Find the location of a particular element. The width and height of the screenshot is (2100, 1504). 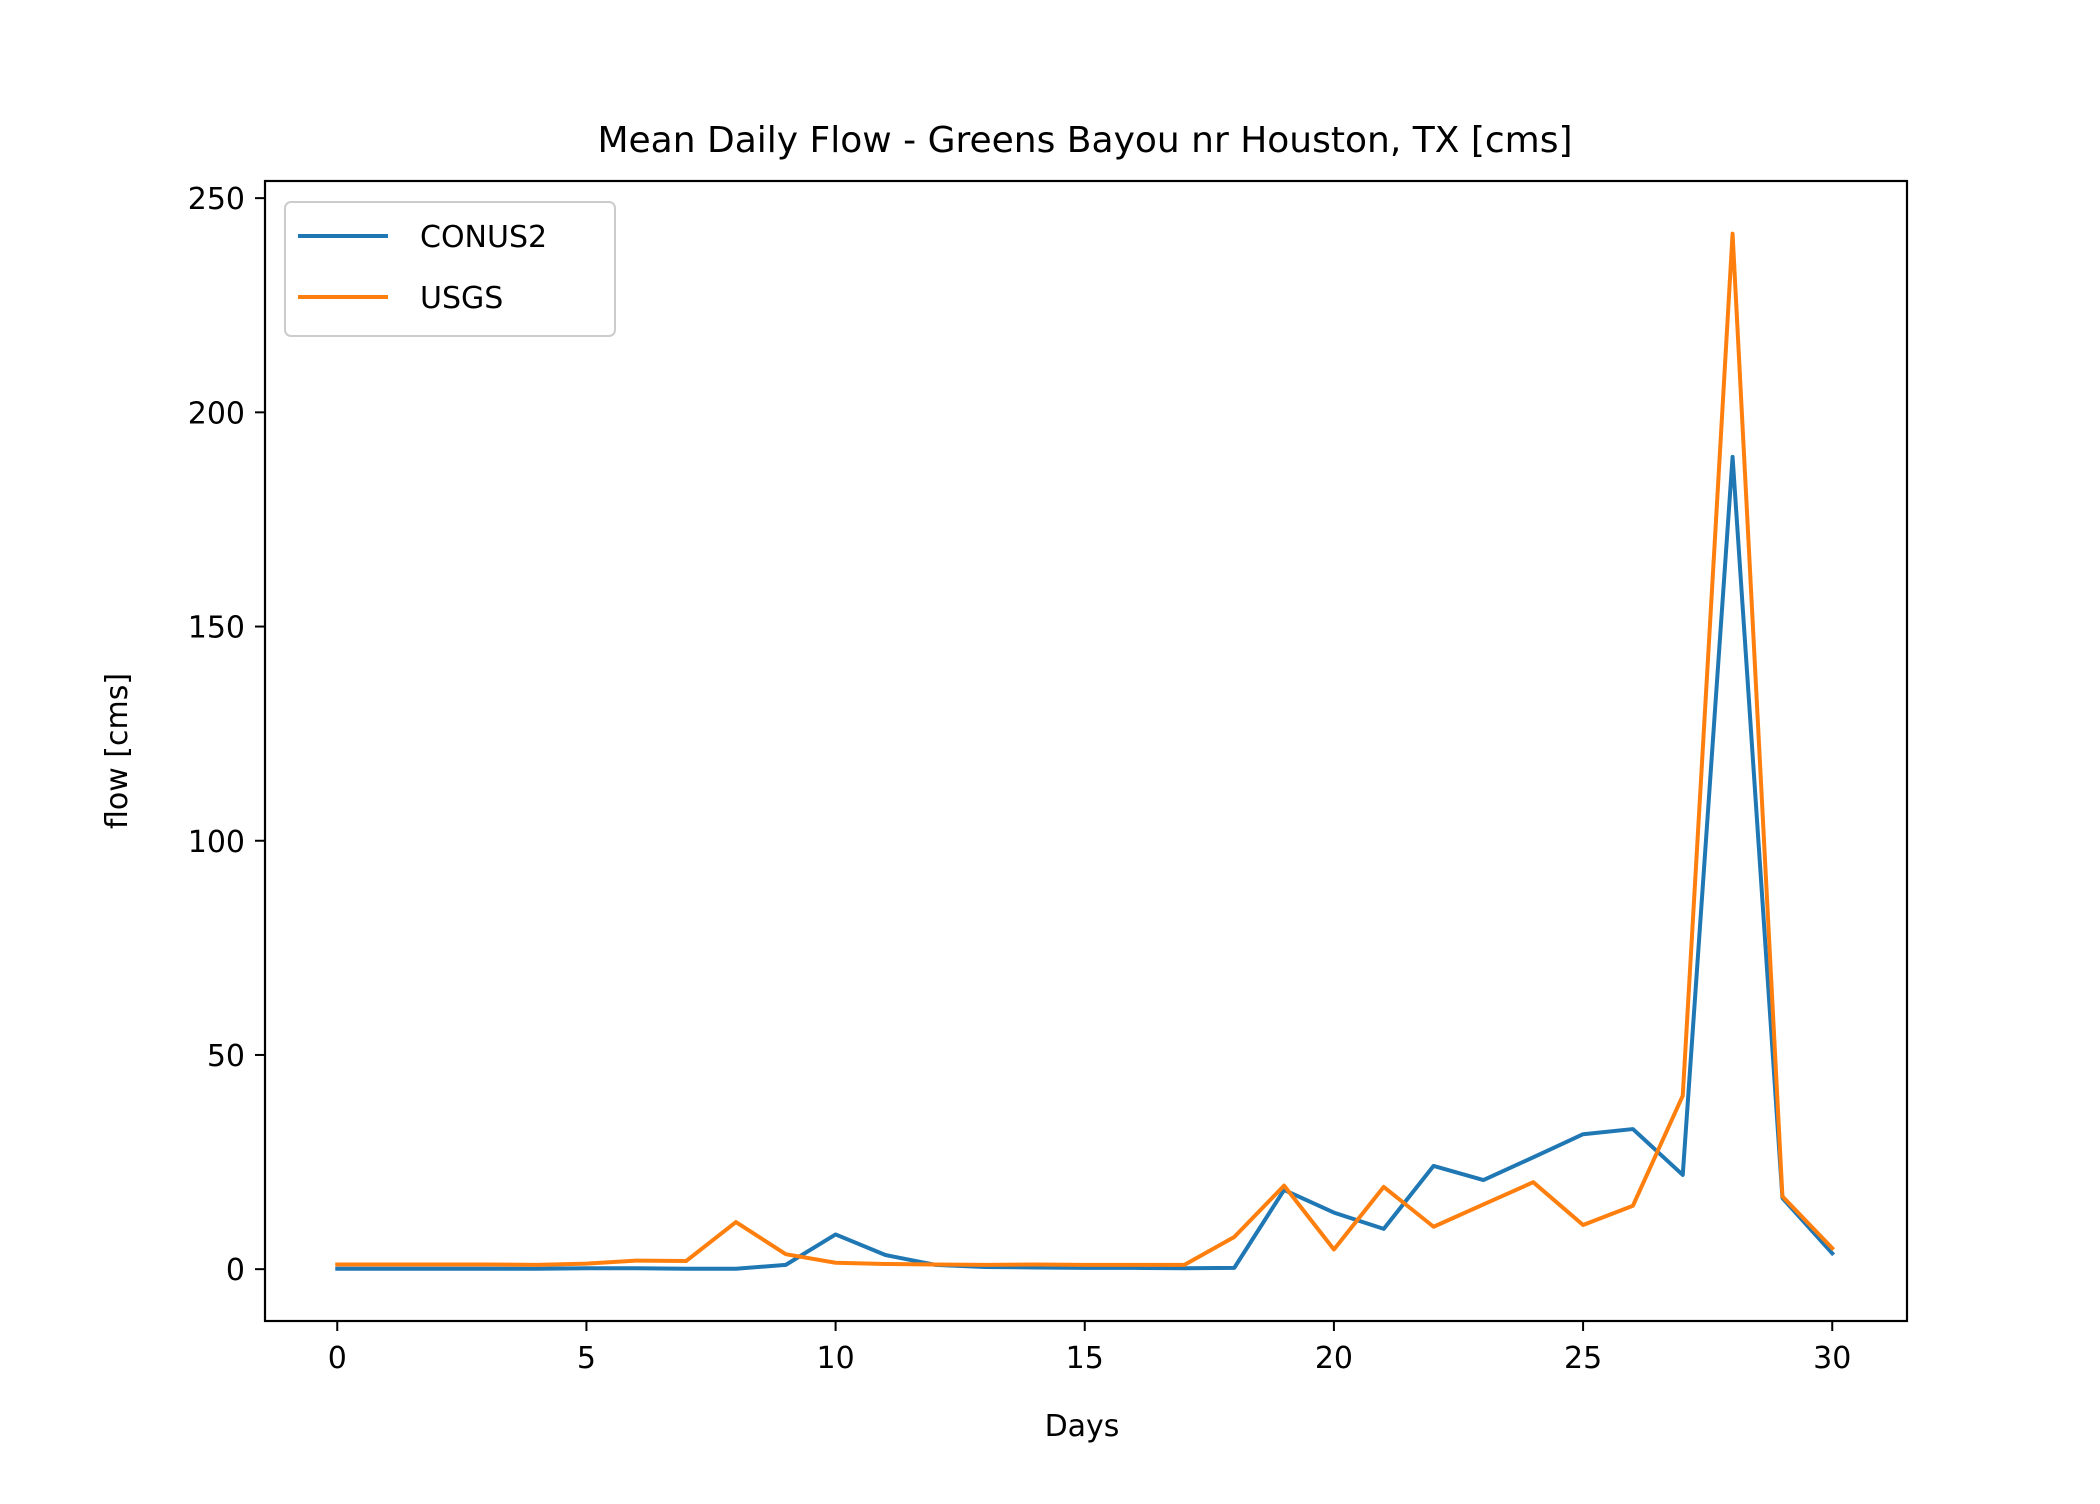

y-axis-label: flow [cms] is located at coordinates (117, 751).